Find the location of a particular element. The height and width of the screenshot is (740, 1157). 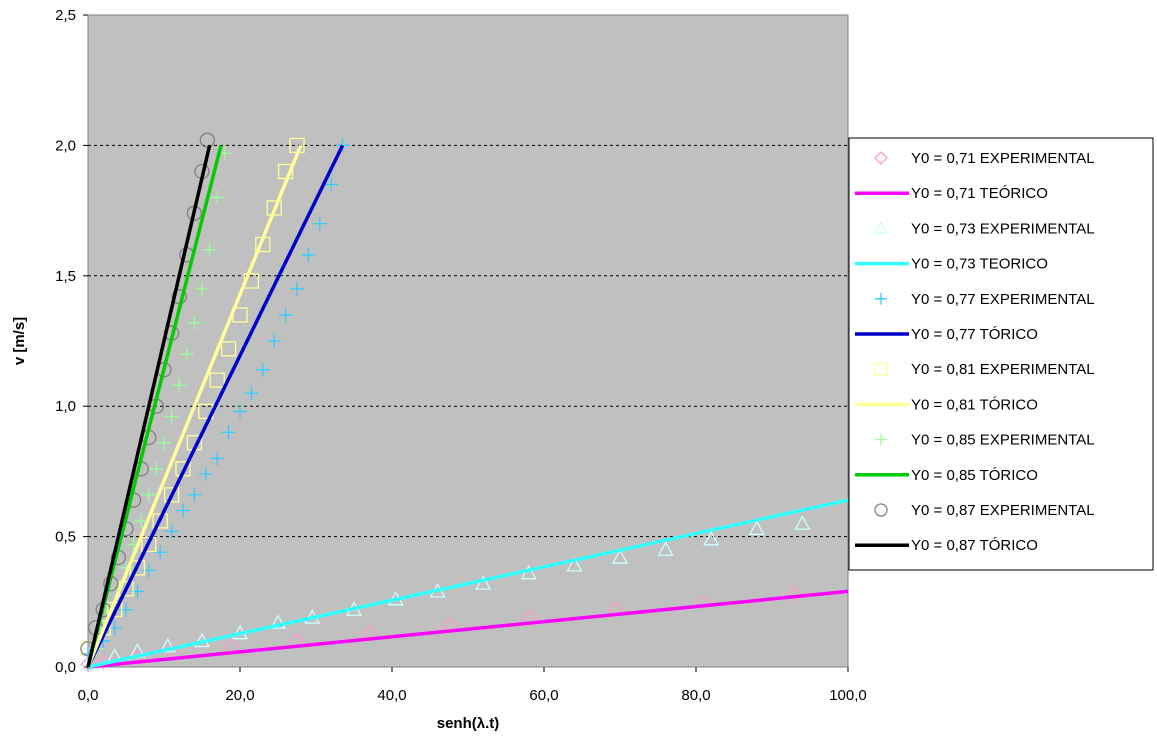

legend-item: Y0 = 0,73 EXPERIMENTAL is located at coordinates (984, 228).